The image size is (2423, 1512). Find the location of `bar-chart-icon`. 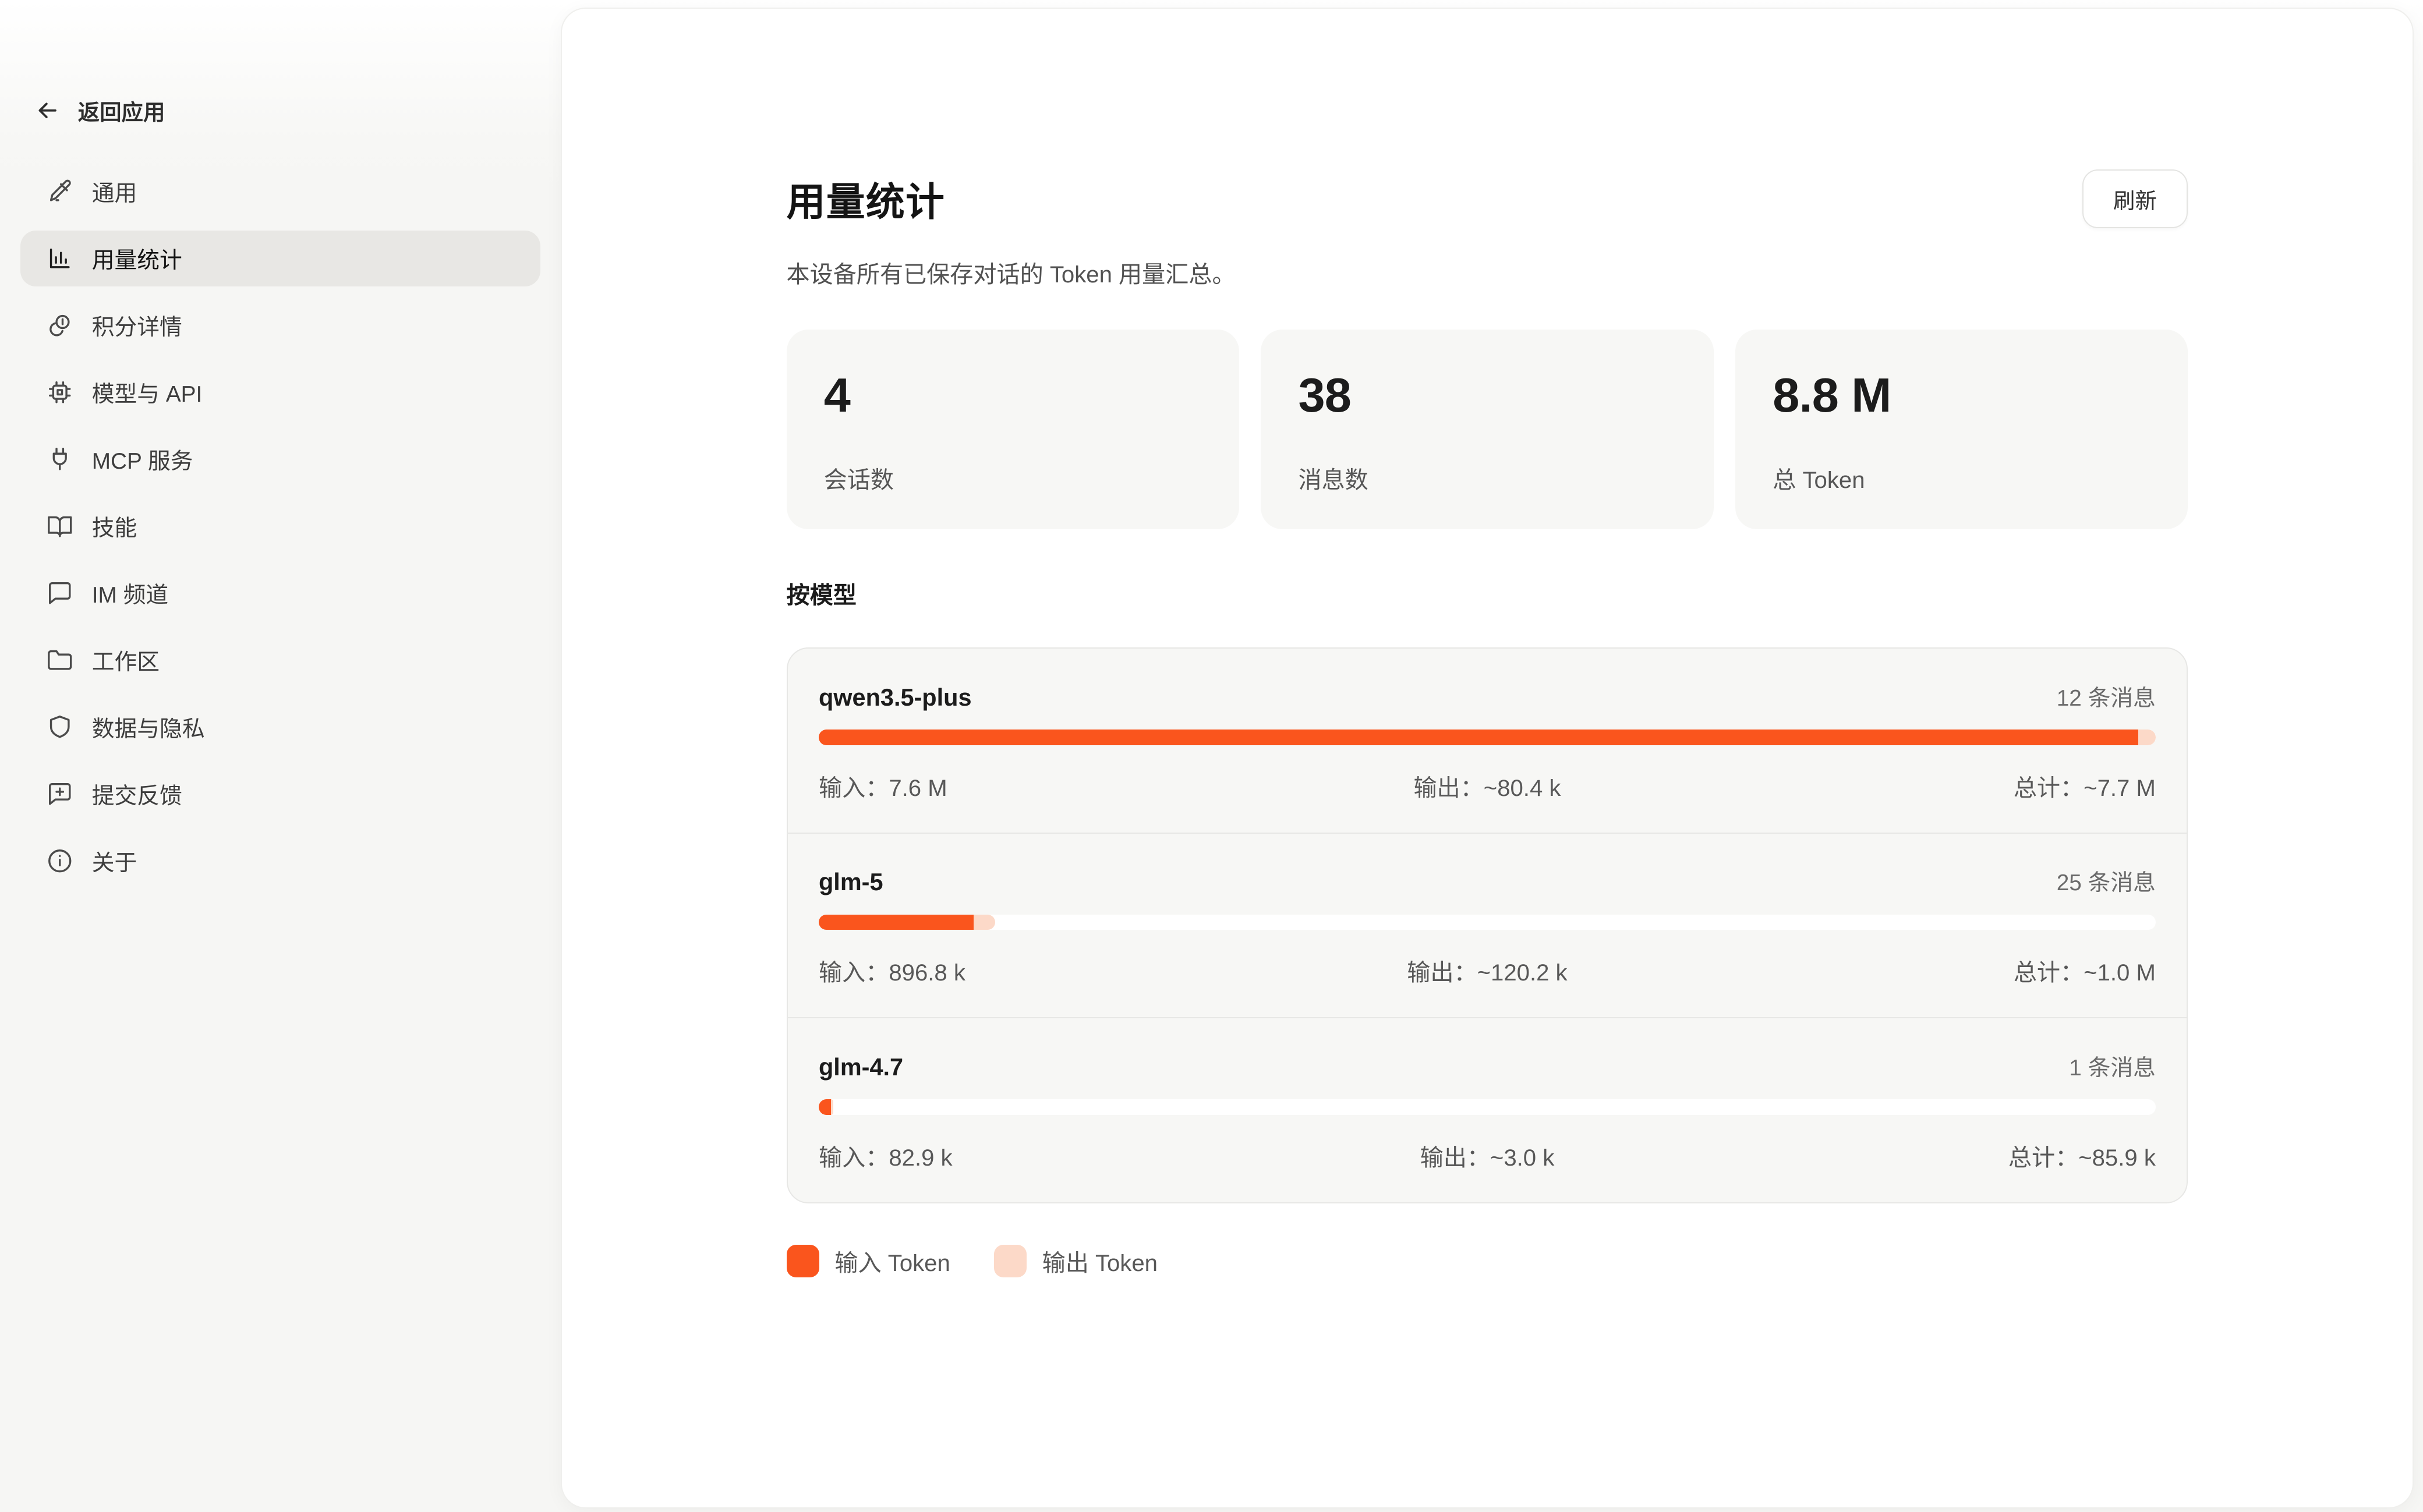

bar-chart-icon is located at coordinates (60, 258).